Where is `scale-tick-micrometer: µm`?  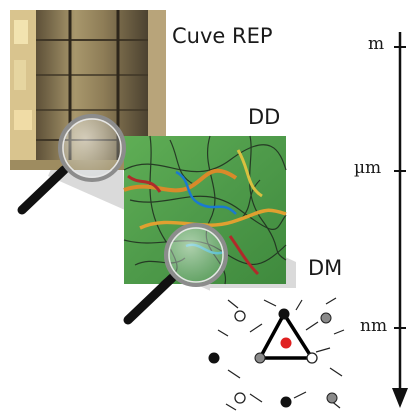
scale-tick-micrometer: µm is located at coordinates (368, 168).